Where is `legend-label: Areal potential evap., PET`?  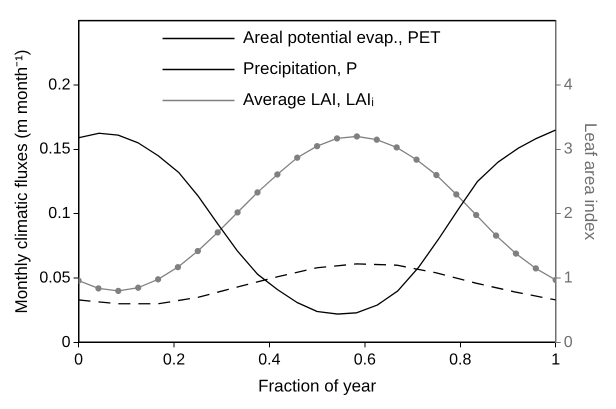
legend-label: Areal potential evap., PET is located at coordinates (342, 38).